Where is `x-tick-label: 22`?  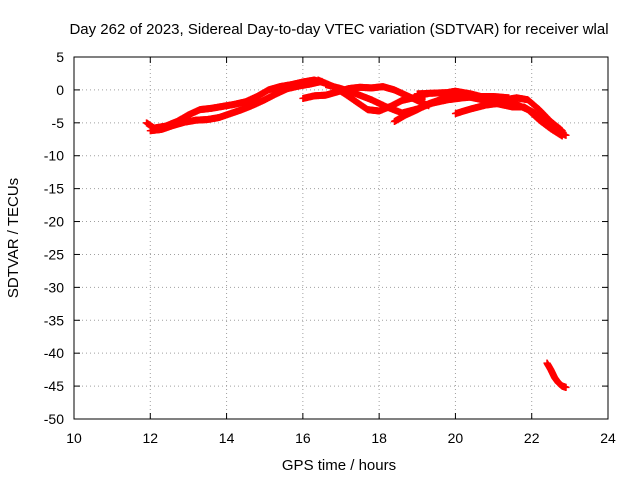 x-tick-label: 22 is located at coordinates (532, 438).